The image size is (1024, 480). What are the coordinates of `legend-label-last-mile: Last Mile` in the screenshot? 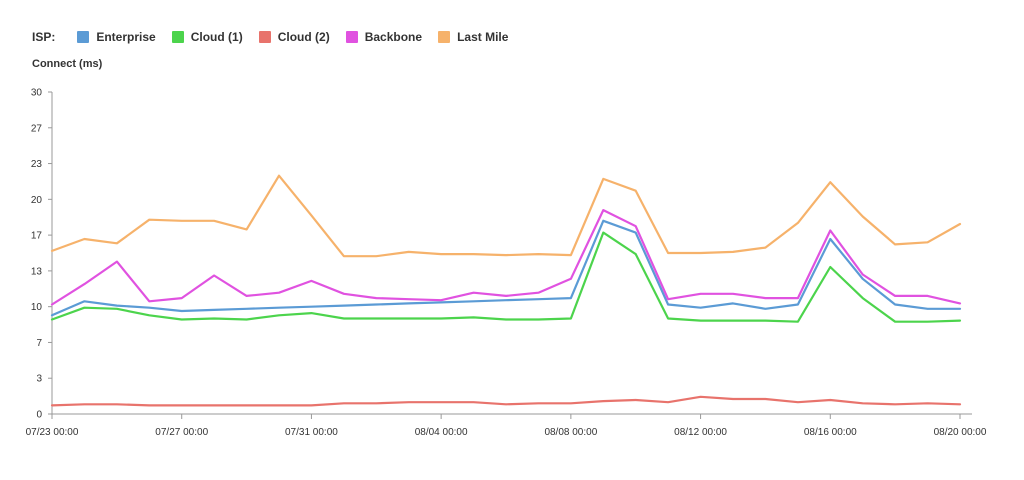 It's located at (483, 37).